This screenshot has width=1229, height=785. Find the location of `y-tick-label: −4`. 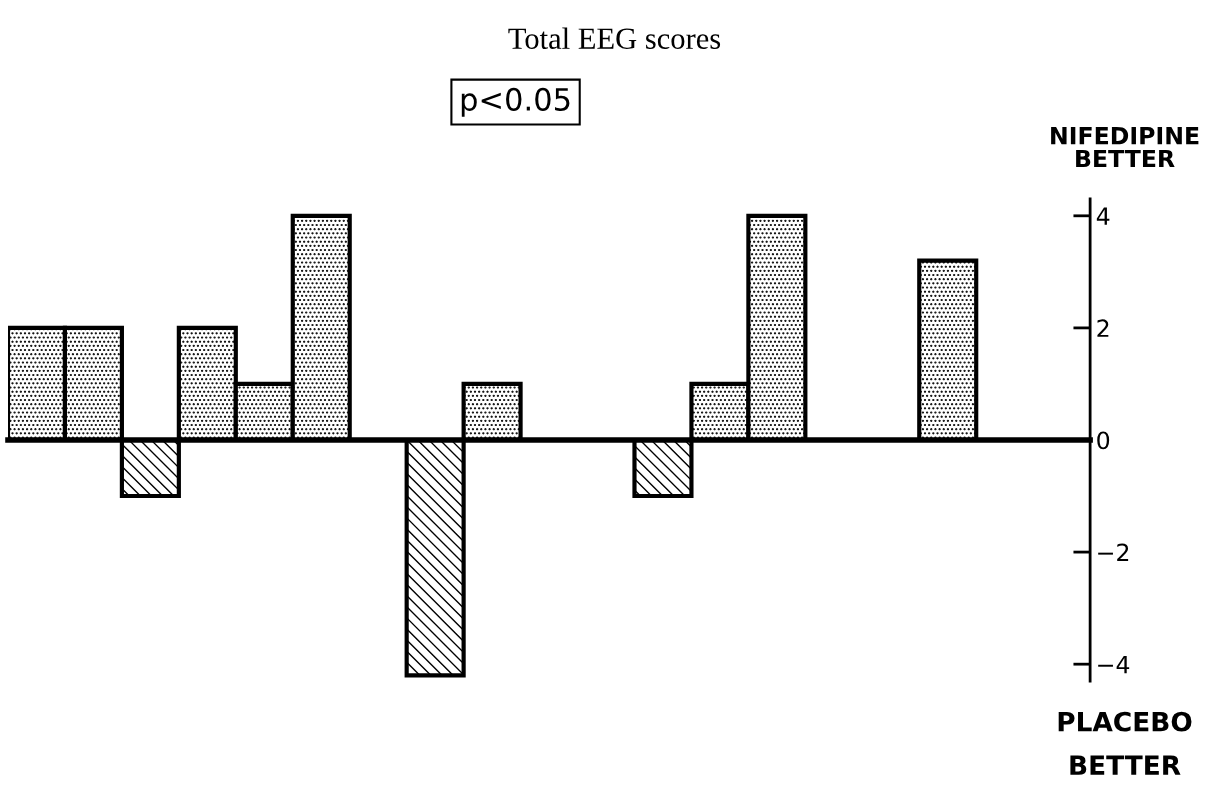

y-tick-label: −4 is located at coordinates (1114, 664).